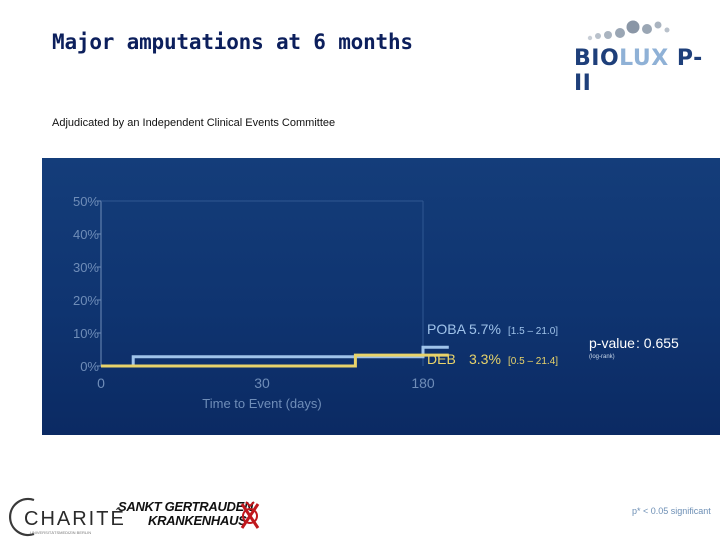  I want to click on biolux-logo: BIOLUX P-II, so click(638, 56).